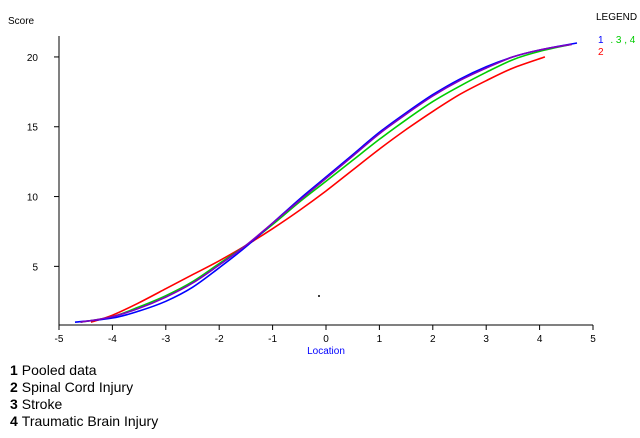 This screenshot has width=640, height=438. I want to click on legend-title: LEGEND, so click(616, 17).